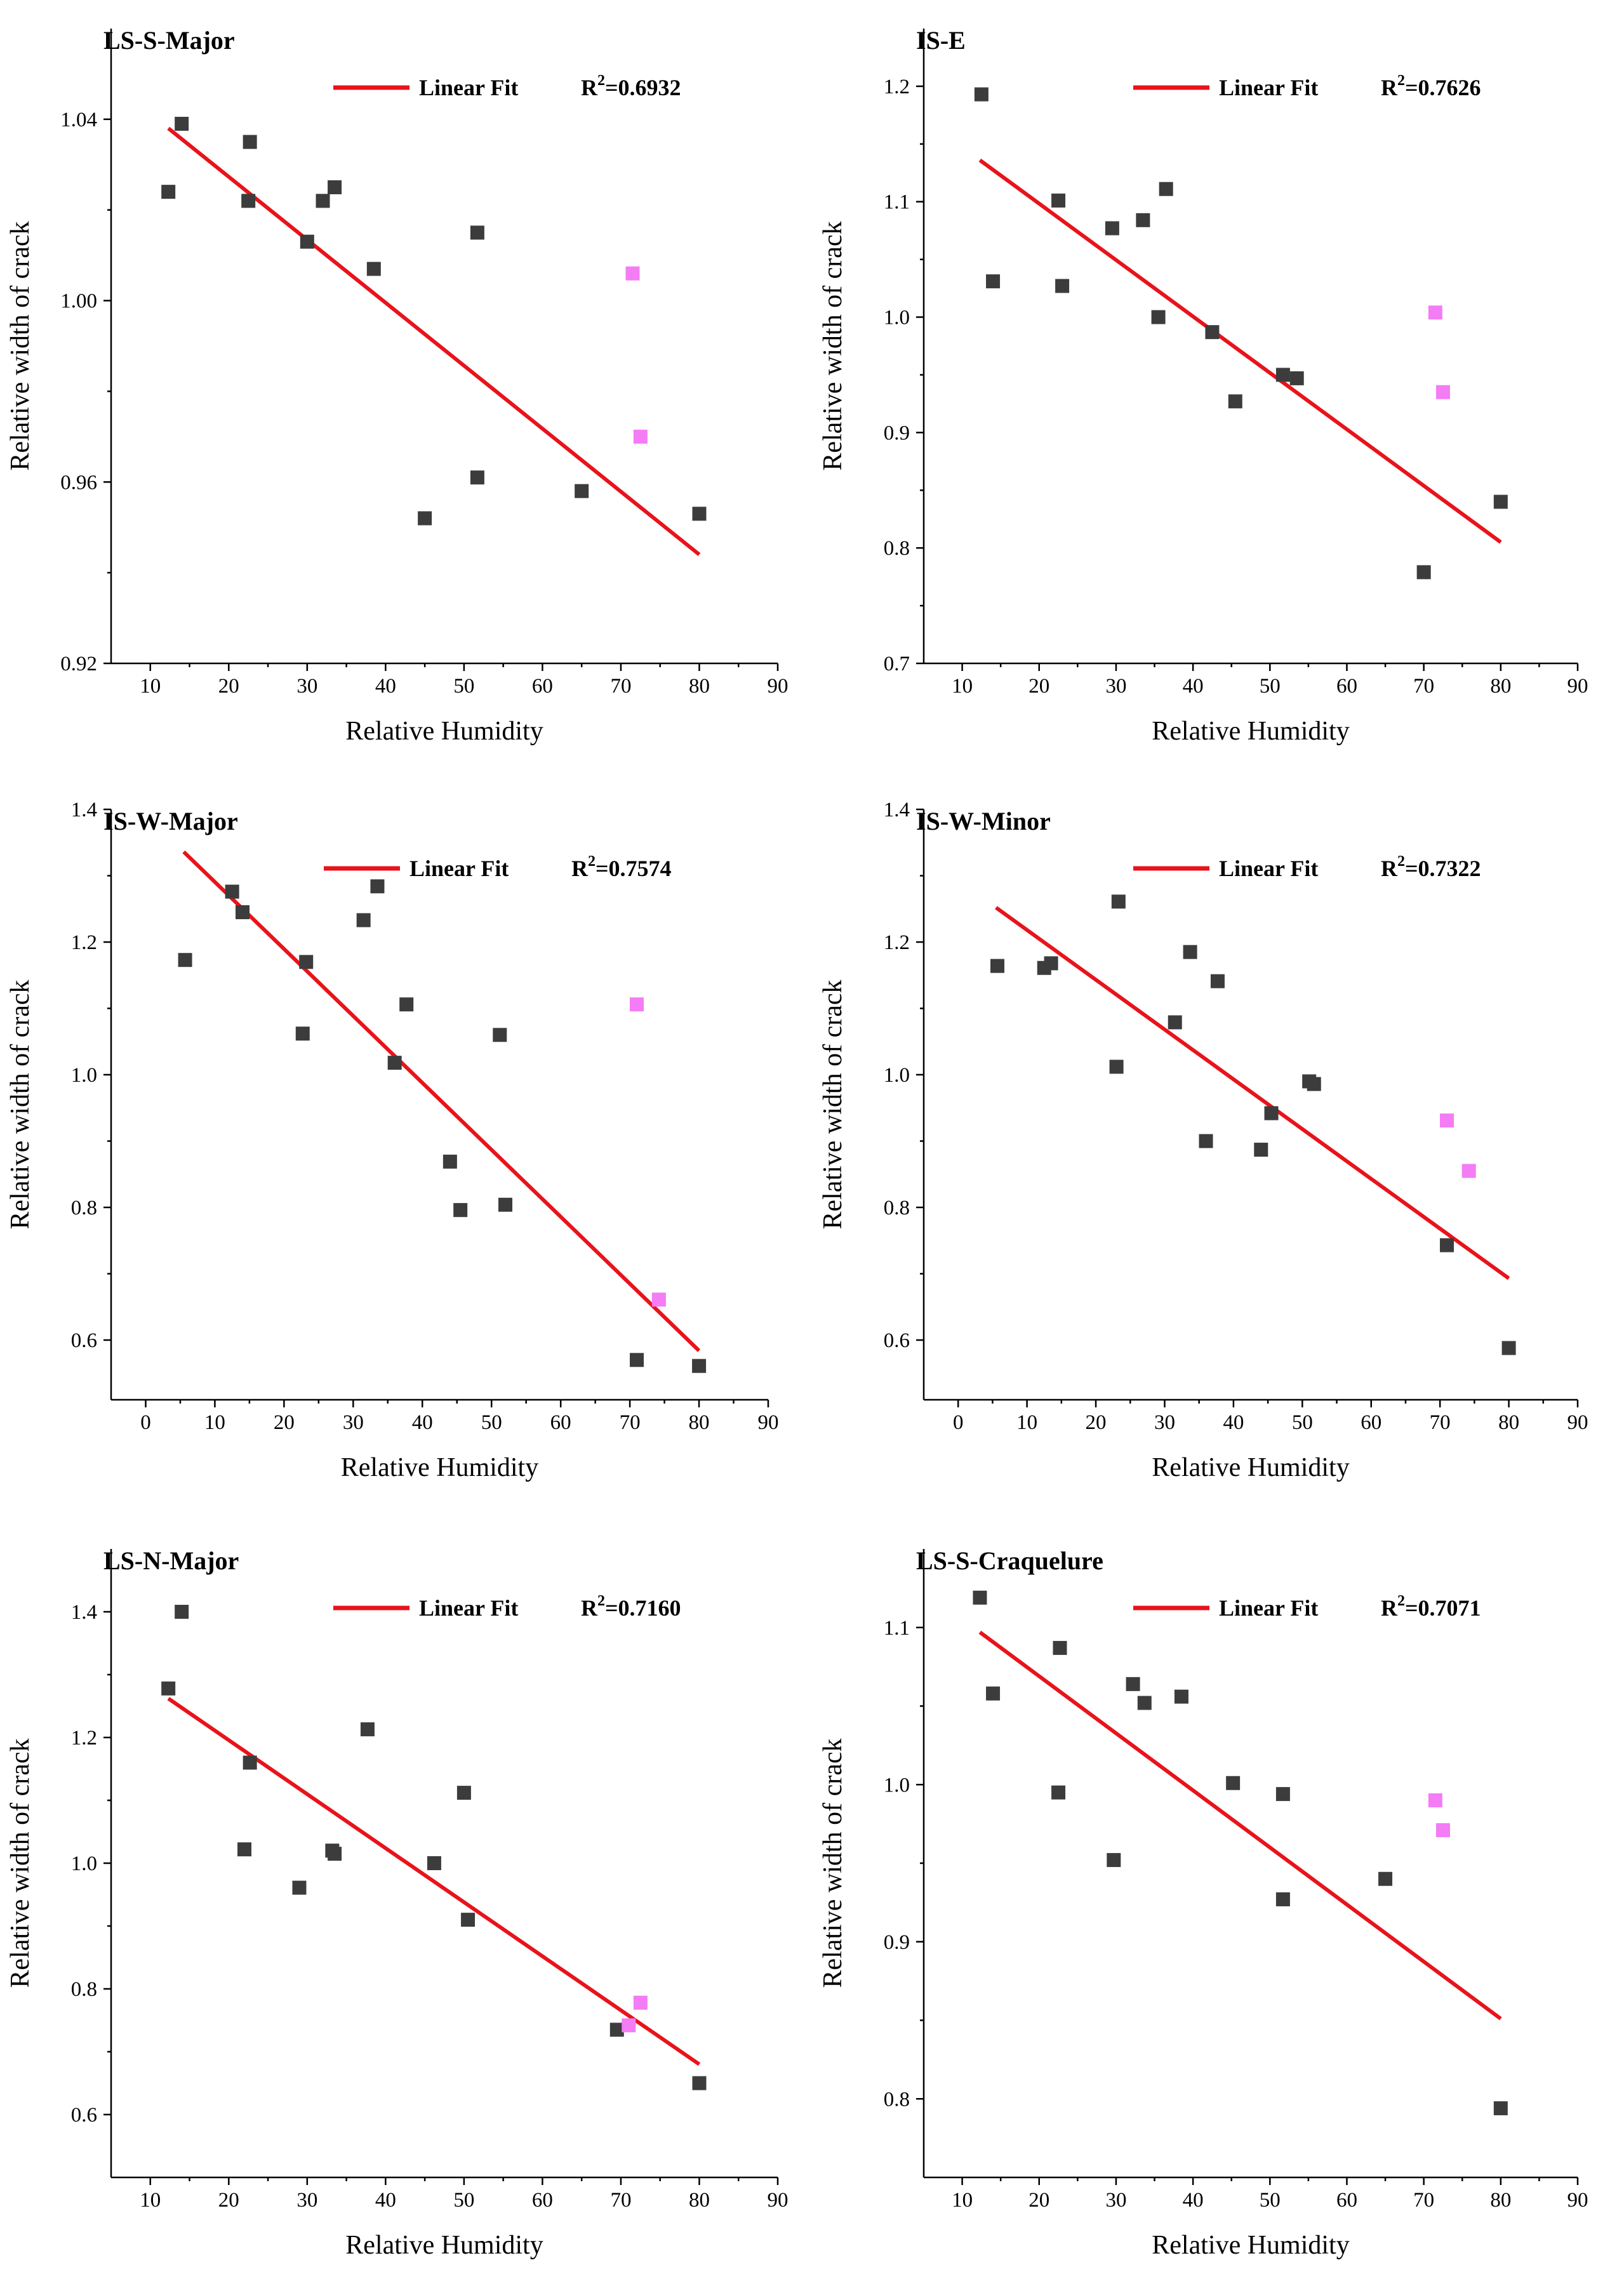  What do you see at coordinates (897, 1628) in the screenshot?
I see `y-tick-label: 1.1` at bounding box center [897, 1628].